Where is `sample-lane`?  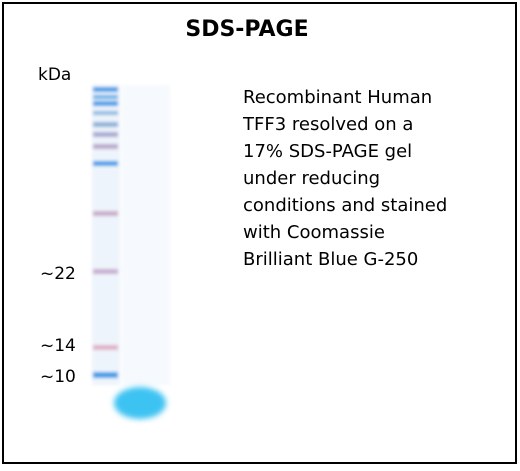
sample-lane is located at coordinates (146, 235).